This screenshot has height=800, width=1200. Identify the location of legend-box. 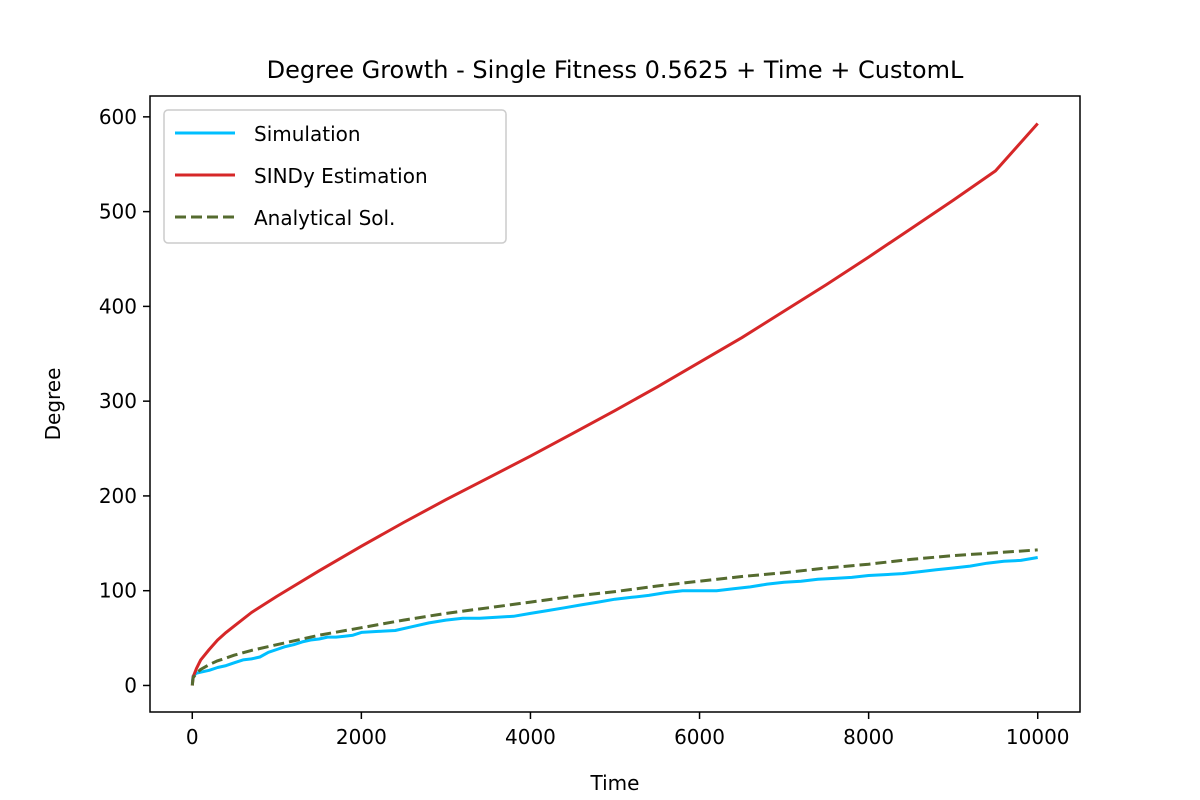
(335, 176).